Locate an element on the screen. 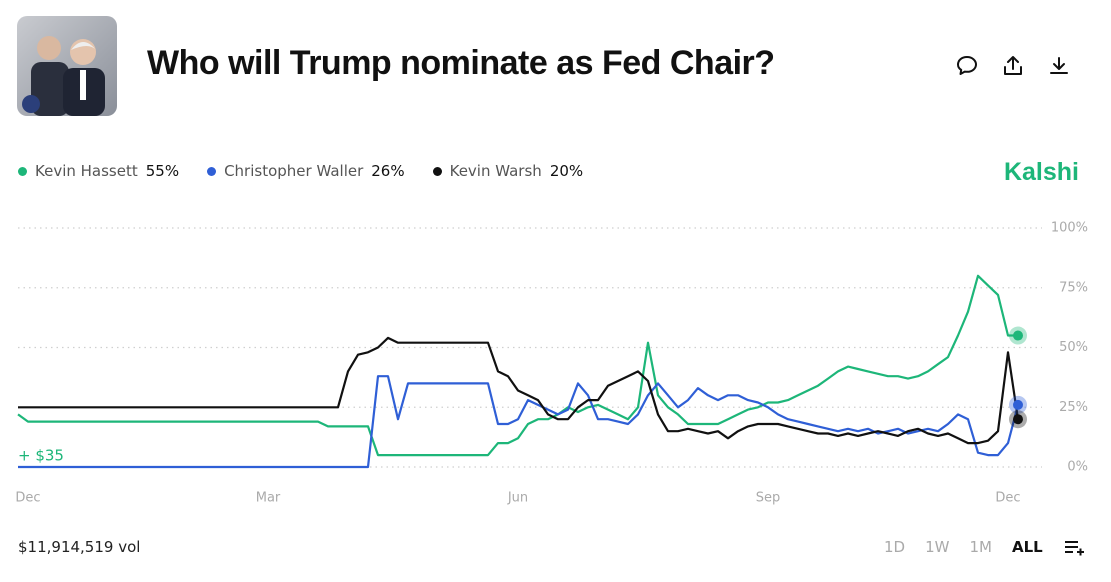 This screenshot has height=582, width=1111. x-tick-label: Jun is located at coordinates (517, 498).